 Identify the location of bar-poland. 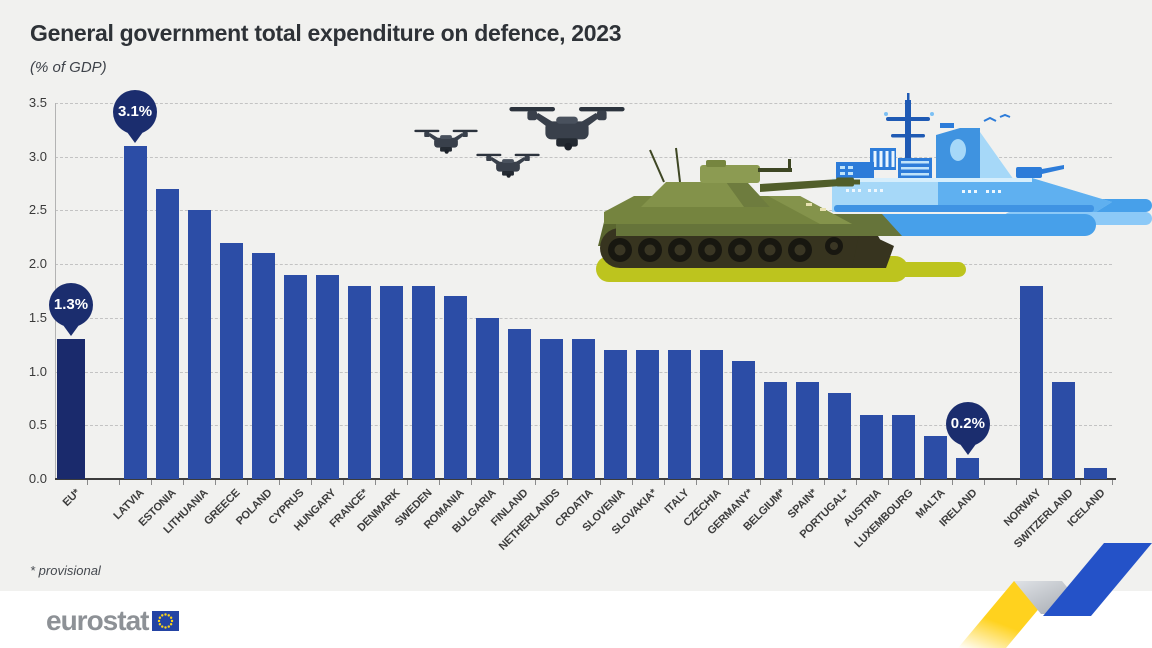
(263, 366).